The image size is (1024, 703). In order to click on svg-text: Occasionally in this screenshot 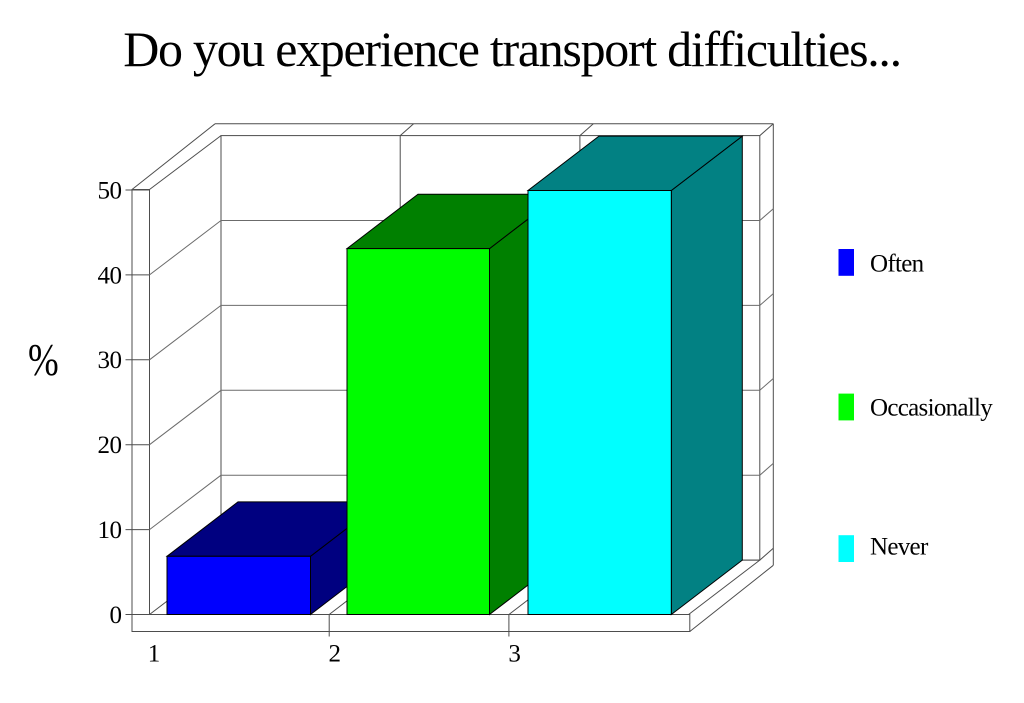, I will do `click(931, 407)`.